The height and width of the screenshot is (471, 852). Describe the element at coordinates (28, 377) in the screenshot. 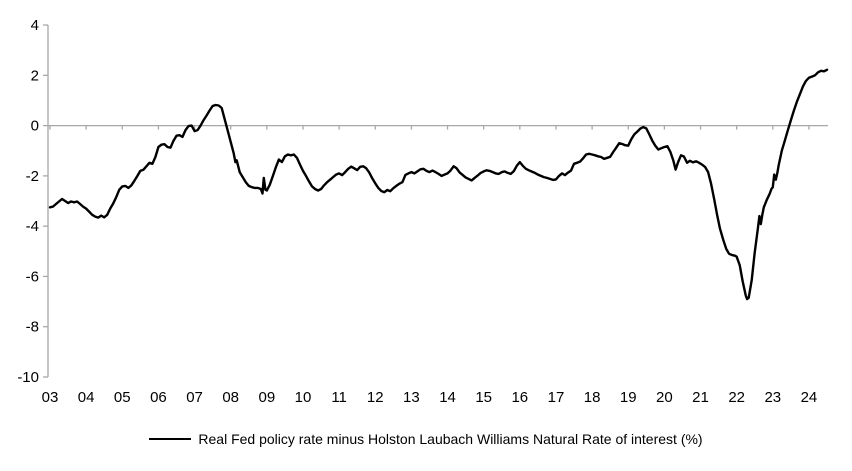

I see `y-axis-tick-label: -10` at that location.